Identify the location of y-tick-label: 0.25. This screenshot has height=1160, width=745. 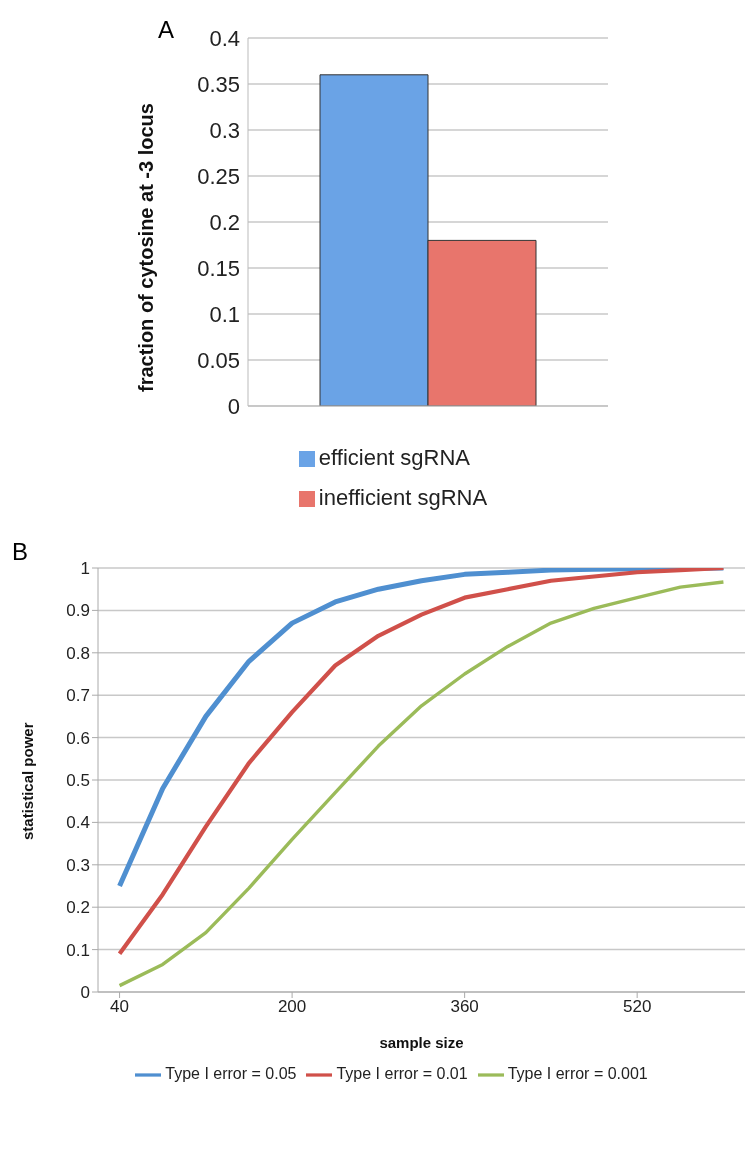
(218, 176).